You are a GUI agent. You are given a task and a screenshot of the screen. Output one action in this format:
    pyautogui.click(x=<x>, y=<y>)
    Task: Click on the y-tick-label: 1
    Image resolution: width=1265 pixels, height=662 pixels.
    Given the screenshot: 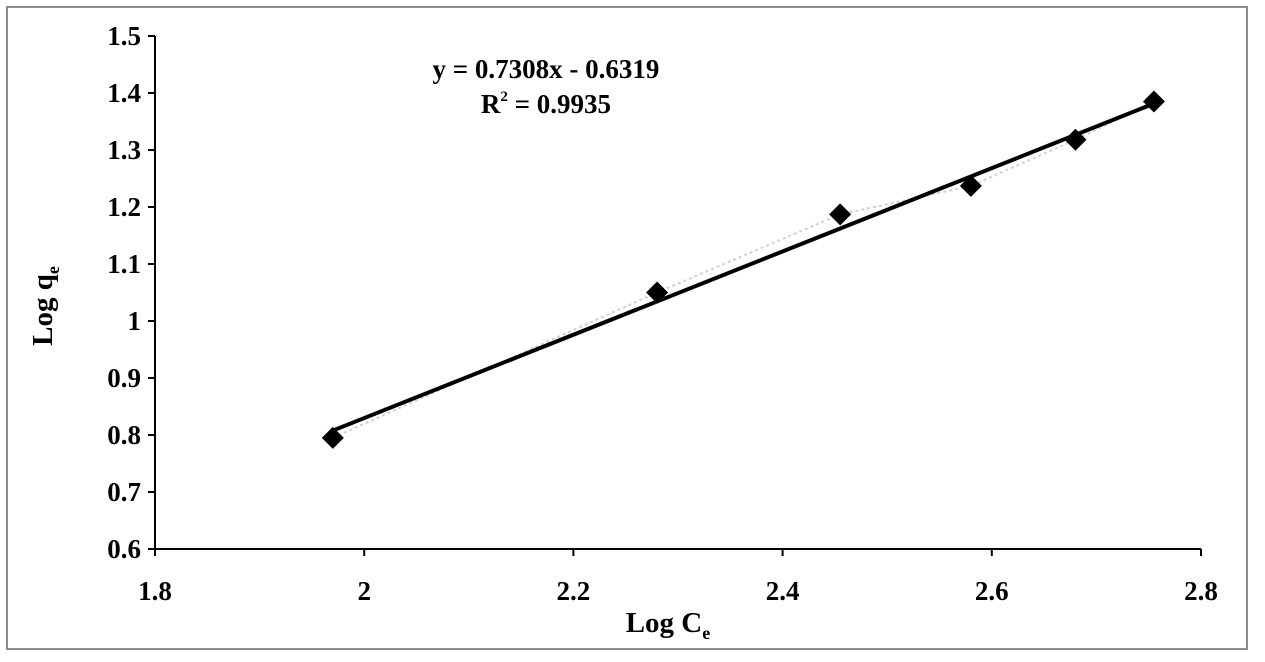 What is the action you would take?
    pyautogui.click(x=135, y=321)
    